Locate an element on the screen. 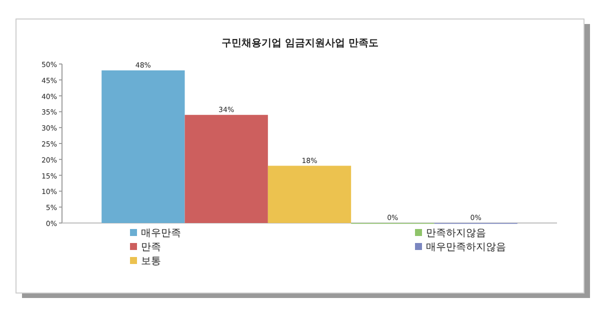 The width and height of the screenshot is (600, 321). legend-label: 매우만족 is located at coordinates (161, 233).